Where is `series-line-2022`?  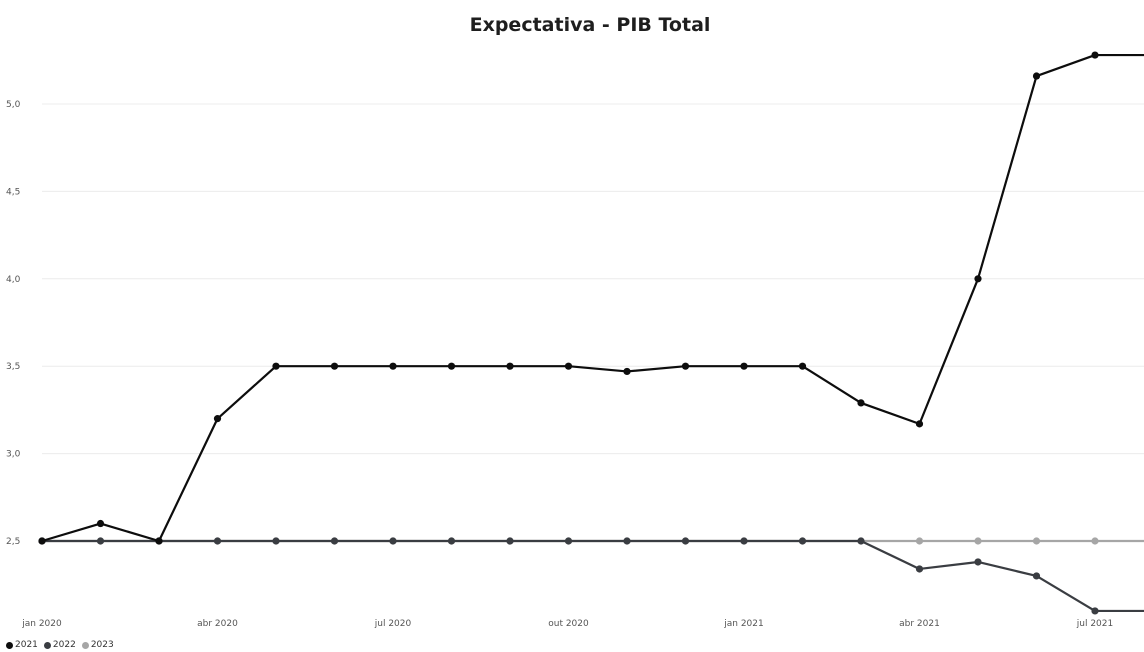
series-line-2022 is located at coordinates (593, 576).